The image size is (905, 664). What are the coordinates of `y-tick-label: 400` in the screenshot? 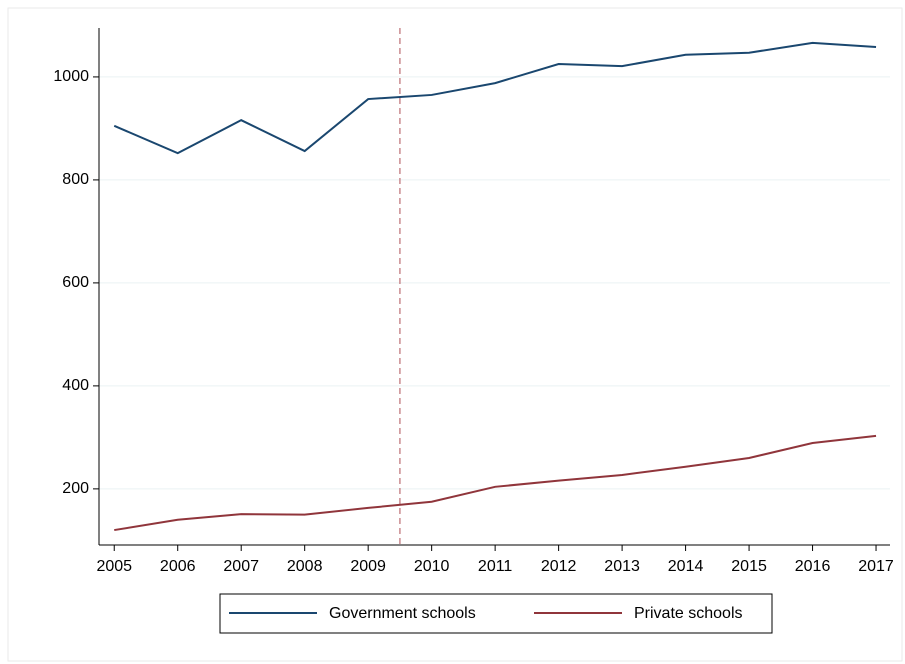 It's located at (75, 385).